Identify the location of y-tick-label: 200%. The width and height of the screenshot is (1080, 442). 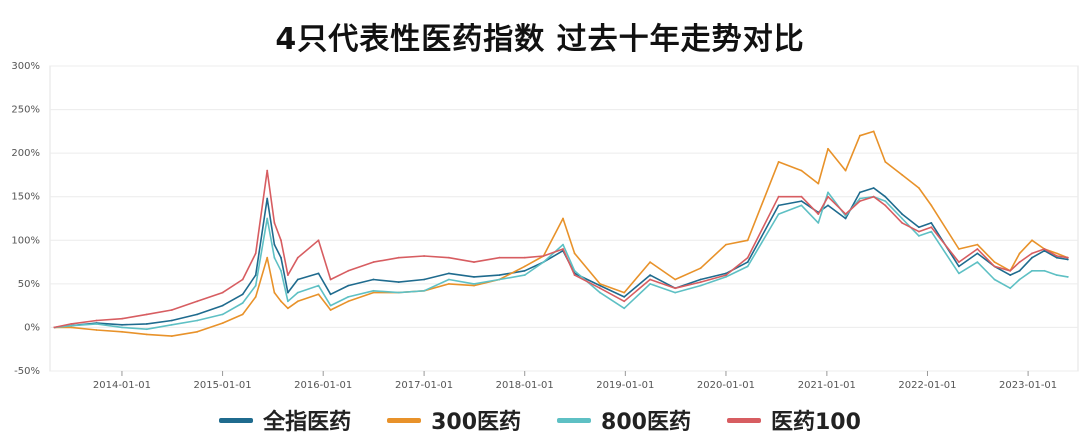
(25, 153).